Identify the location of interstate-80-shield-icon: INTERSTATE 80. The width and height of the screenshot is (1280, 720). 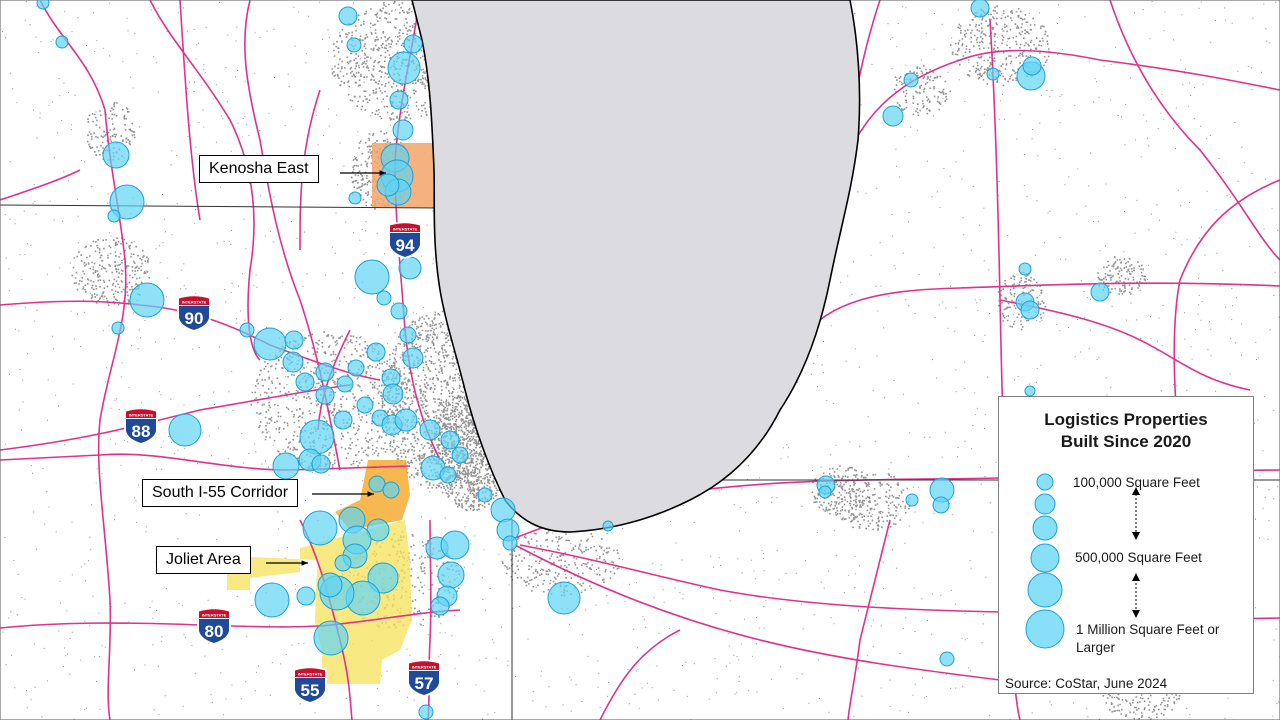
(214, 626).